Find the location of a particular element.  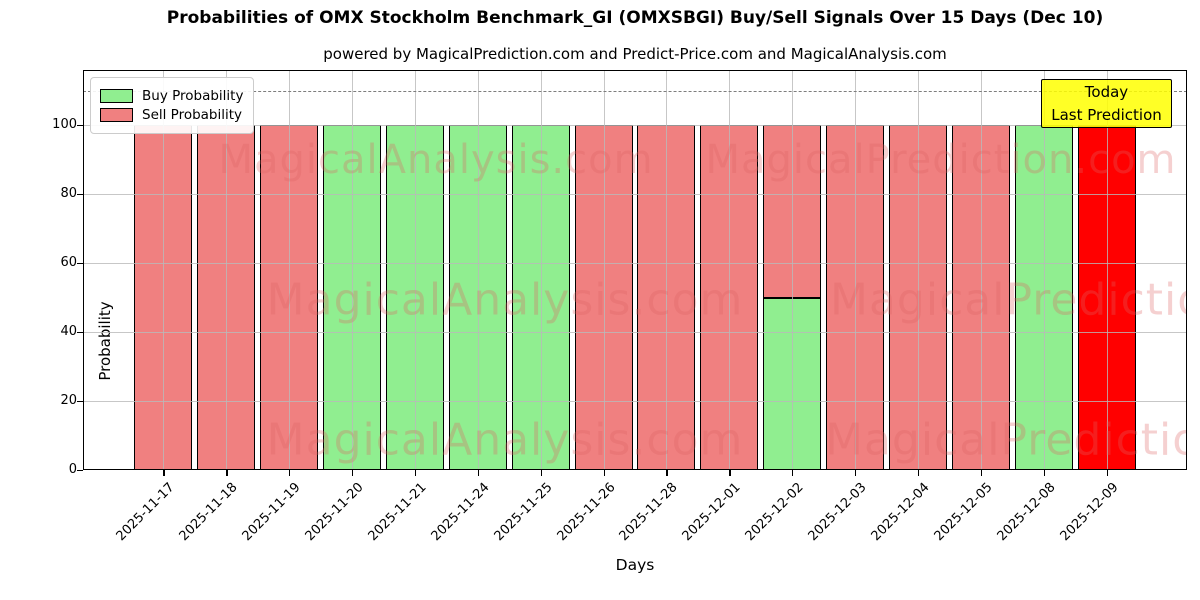

x-tick-label: 2025-11-20 is located at coordinates (334, 512).